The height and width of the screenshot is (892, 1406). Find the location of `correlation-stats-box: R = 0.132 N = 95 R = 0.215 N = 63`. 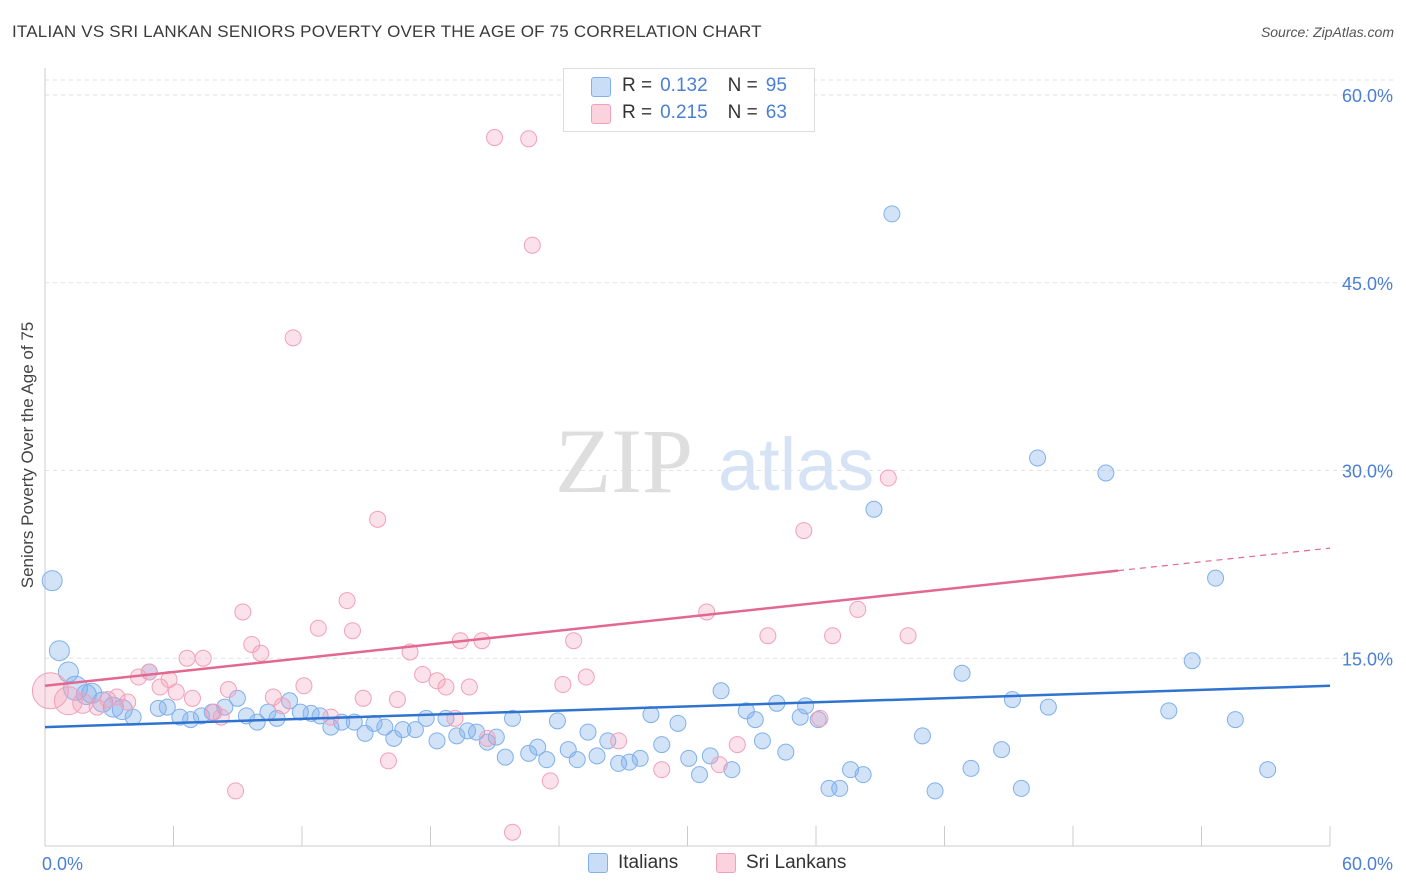

correlation-stats-box: R = 0.132 N = 95 R = 0.215 N = 63 is located at coordinates (689, 100).